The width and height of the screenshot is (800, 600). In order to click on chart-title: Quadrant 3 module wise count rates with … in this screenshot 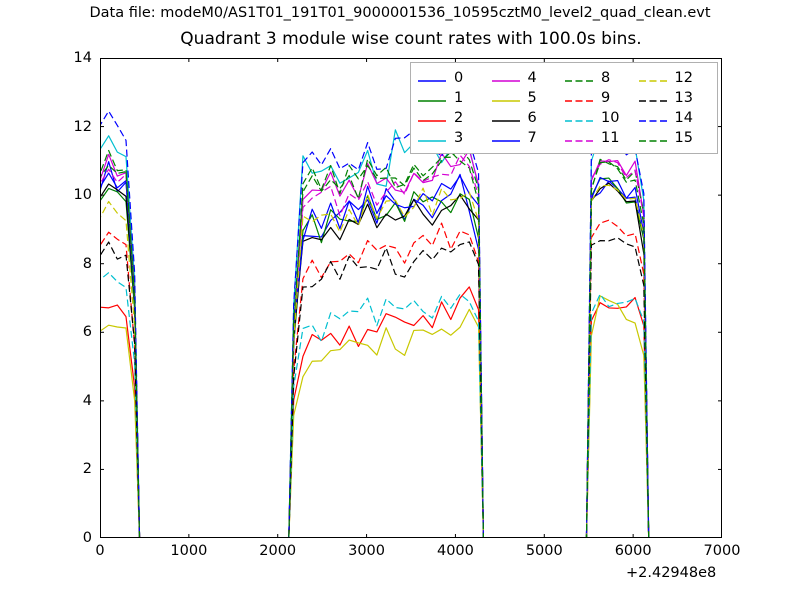, I will do `click(411, 39)`.